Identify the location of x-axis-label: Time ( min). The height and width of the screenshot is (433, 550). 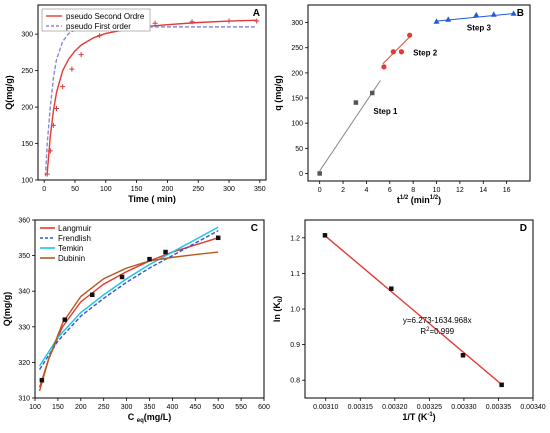
(152, 199).